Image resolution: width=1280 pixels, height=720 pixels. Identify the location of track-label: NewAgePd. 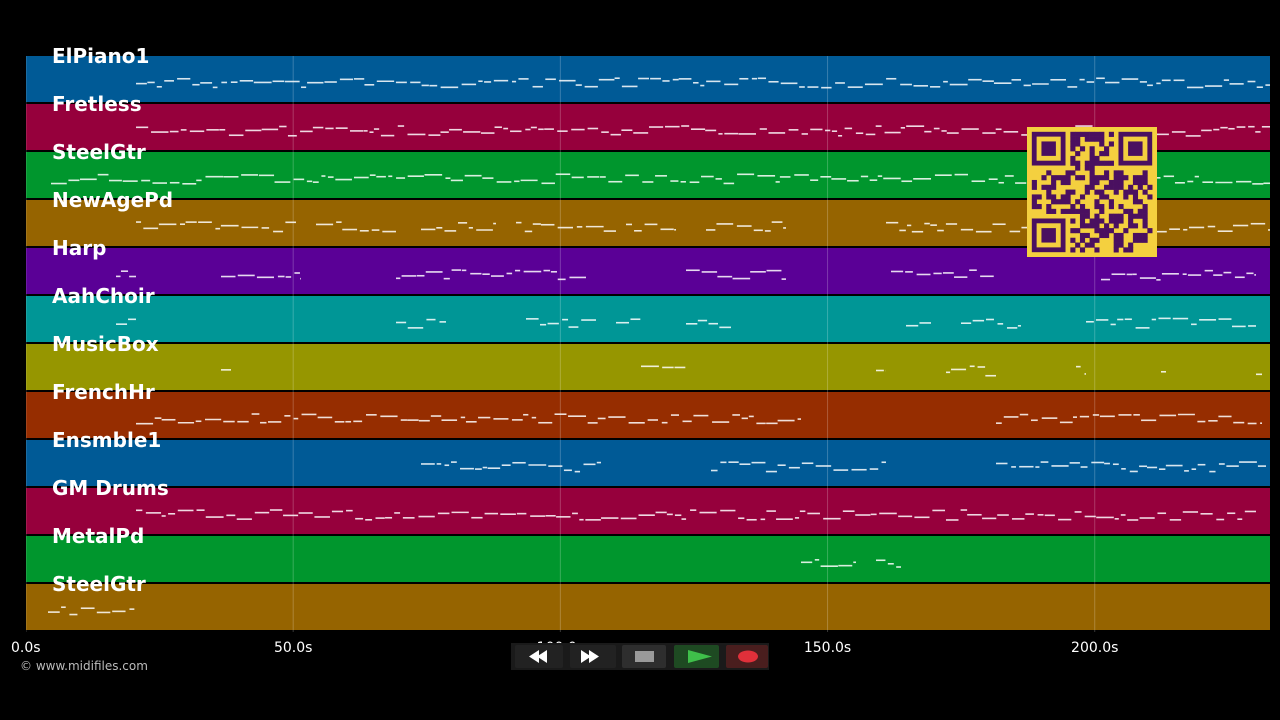
(113, 200).